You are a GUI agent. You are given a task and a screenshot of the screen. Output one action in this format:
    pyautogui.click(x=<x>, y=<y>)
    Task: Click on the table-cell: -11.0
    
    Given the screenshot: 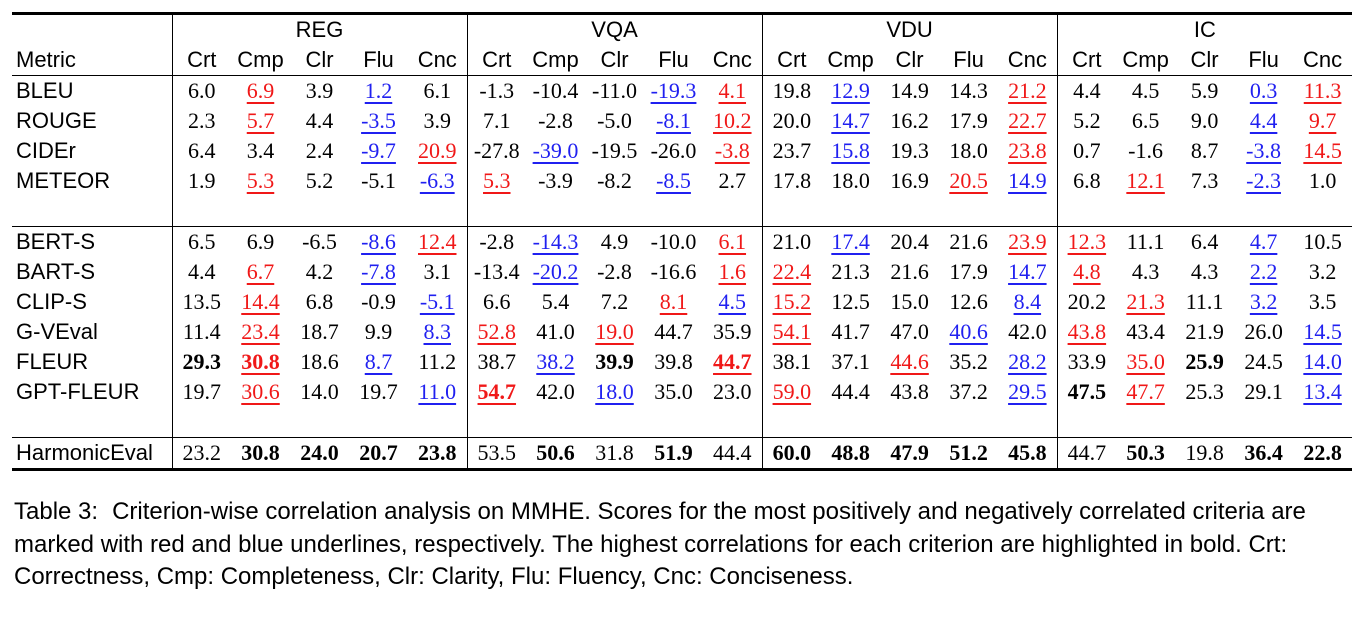 What is the action you would take?
    pyautogui.click(x=615, y=90)
    